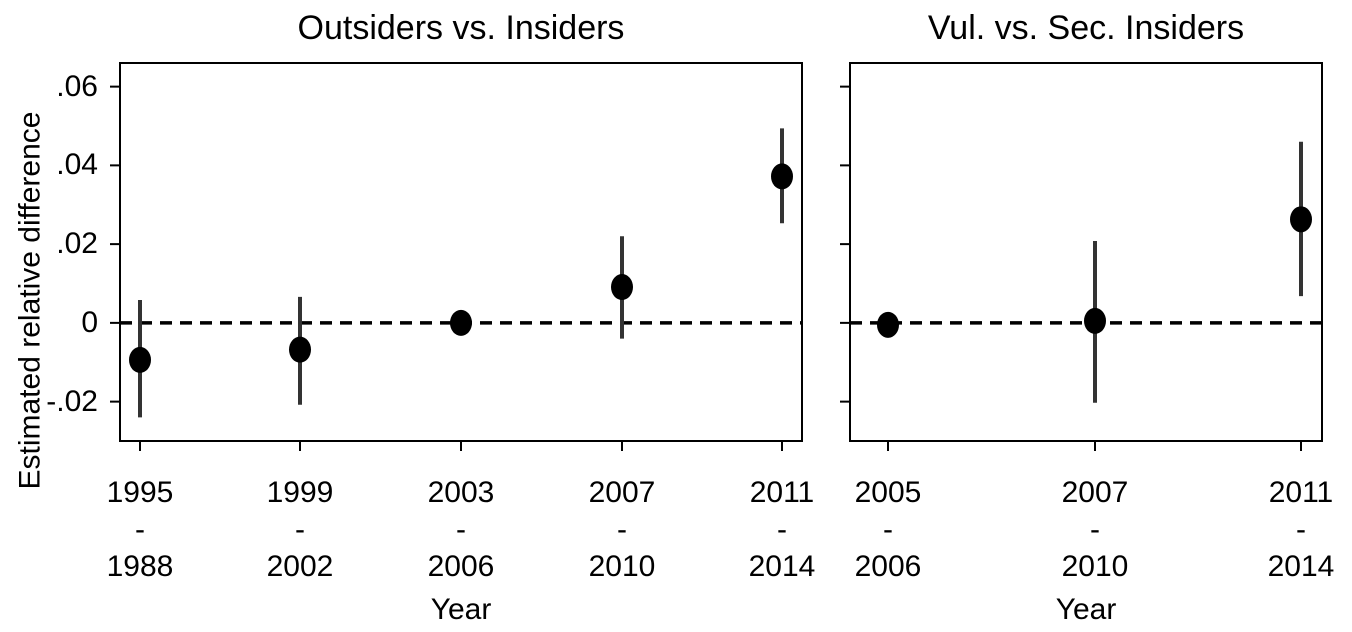 The image size is (1352, 632). What do you see at coordinates (30, 300) in the screenshot?
I see `y-axis-title: Estimated relative difference` at bounding box center [30, 300].